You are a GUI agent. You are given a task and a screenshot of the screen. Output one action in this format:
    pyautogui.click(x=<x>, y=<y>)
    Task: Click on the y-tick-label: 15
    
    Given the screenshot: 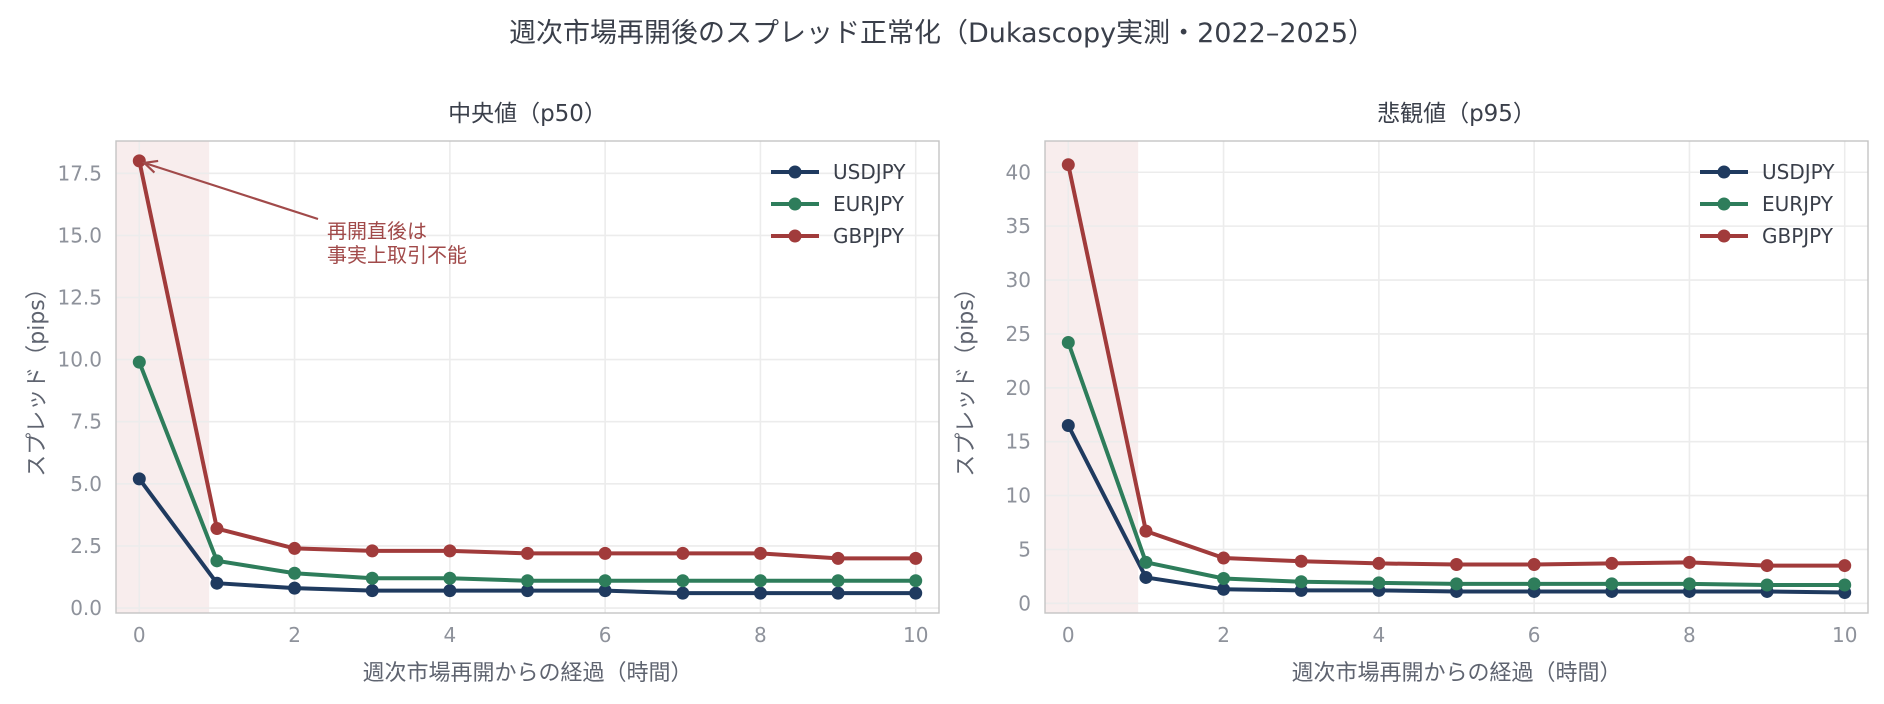 What is the action you would take?
    pyautogui.click(x=1018, y=442)
    